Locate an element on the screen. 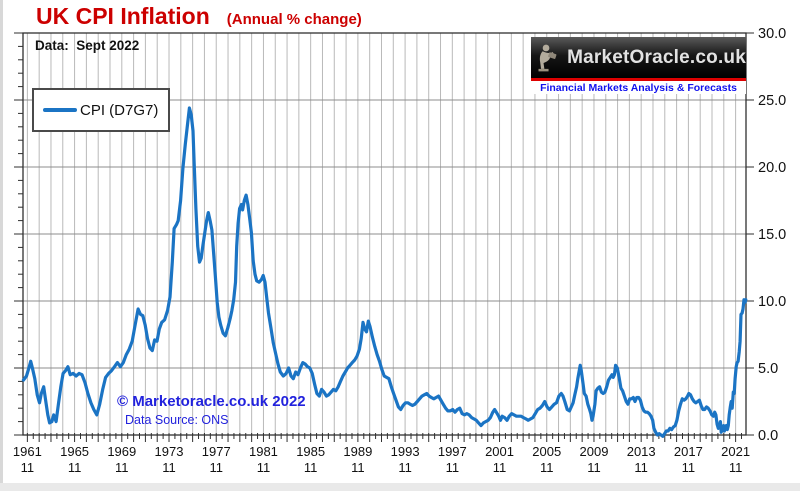  logo-name: MarketOracle.co.uk is located at coordinates (656, 57).